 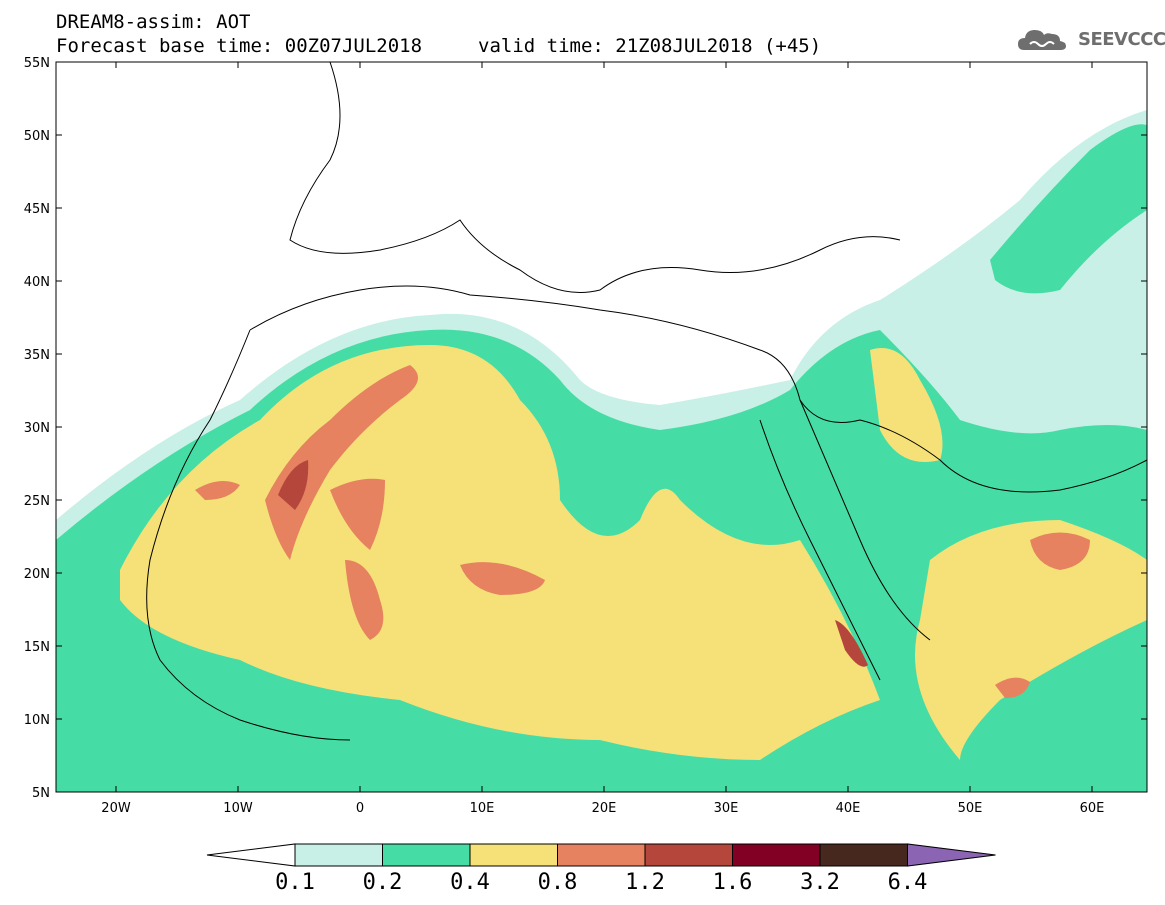 I want to click on aot-band-0.8-chad, so click(x=502, y=578).